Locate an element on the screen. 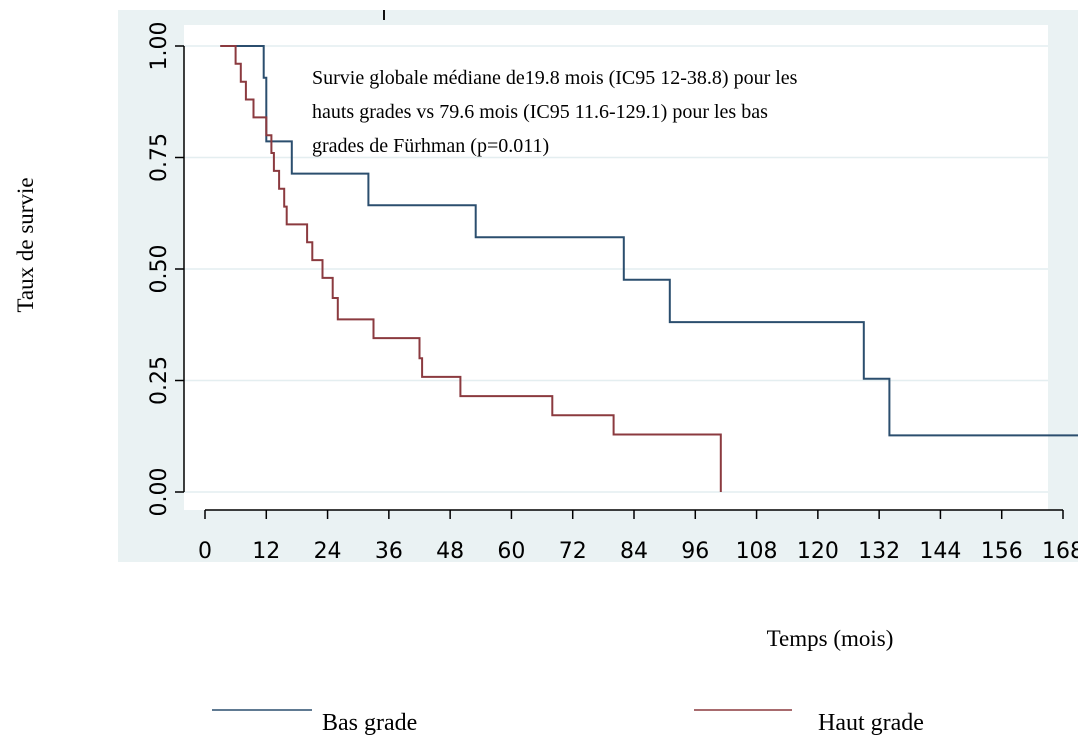 Image resolution: width=1078 pixels, height=738 pixels. y-tick-label: 0.75 is located at coordinates (159, 157).